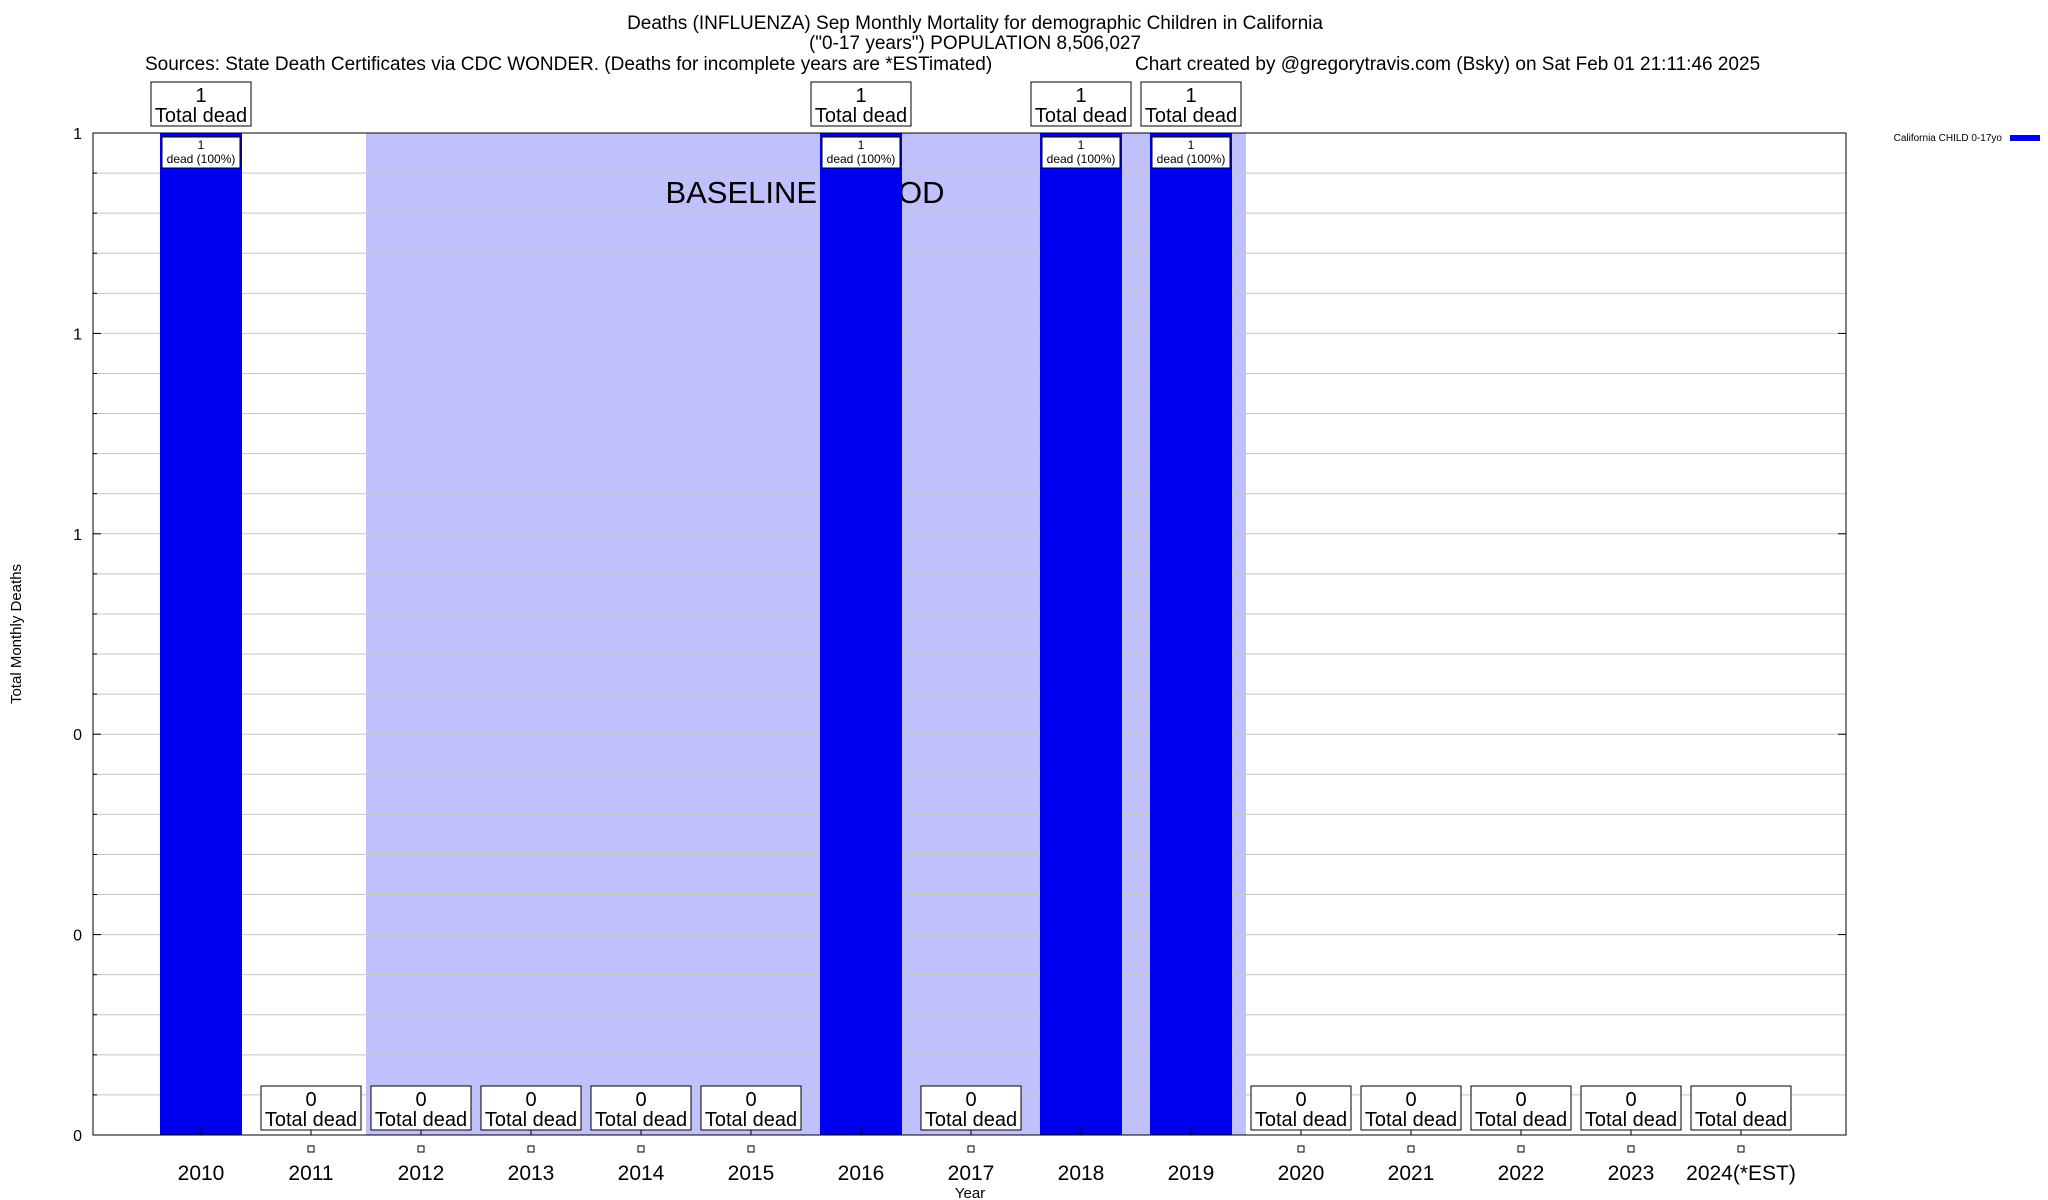 The width and height of the screenshot is (2048, 1200). What do you see at coordinates (16, 634) in the screenshot?
I see `y-axis-title: Total Monthly Deaths` at bounding box center [16, 634].